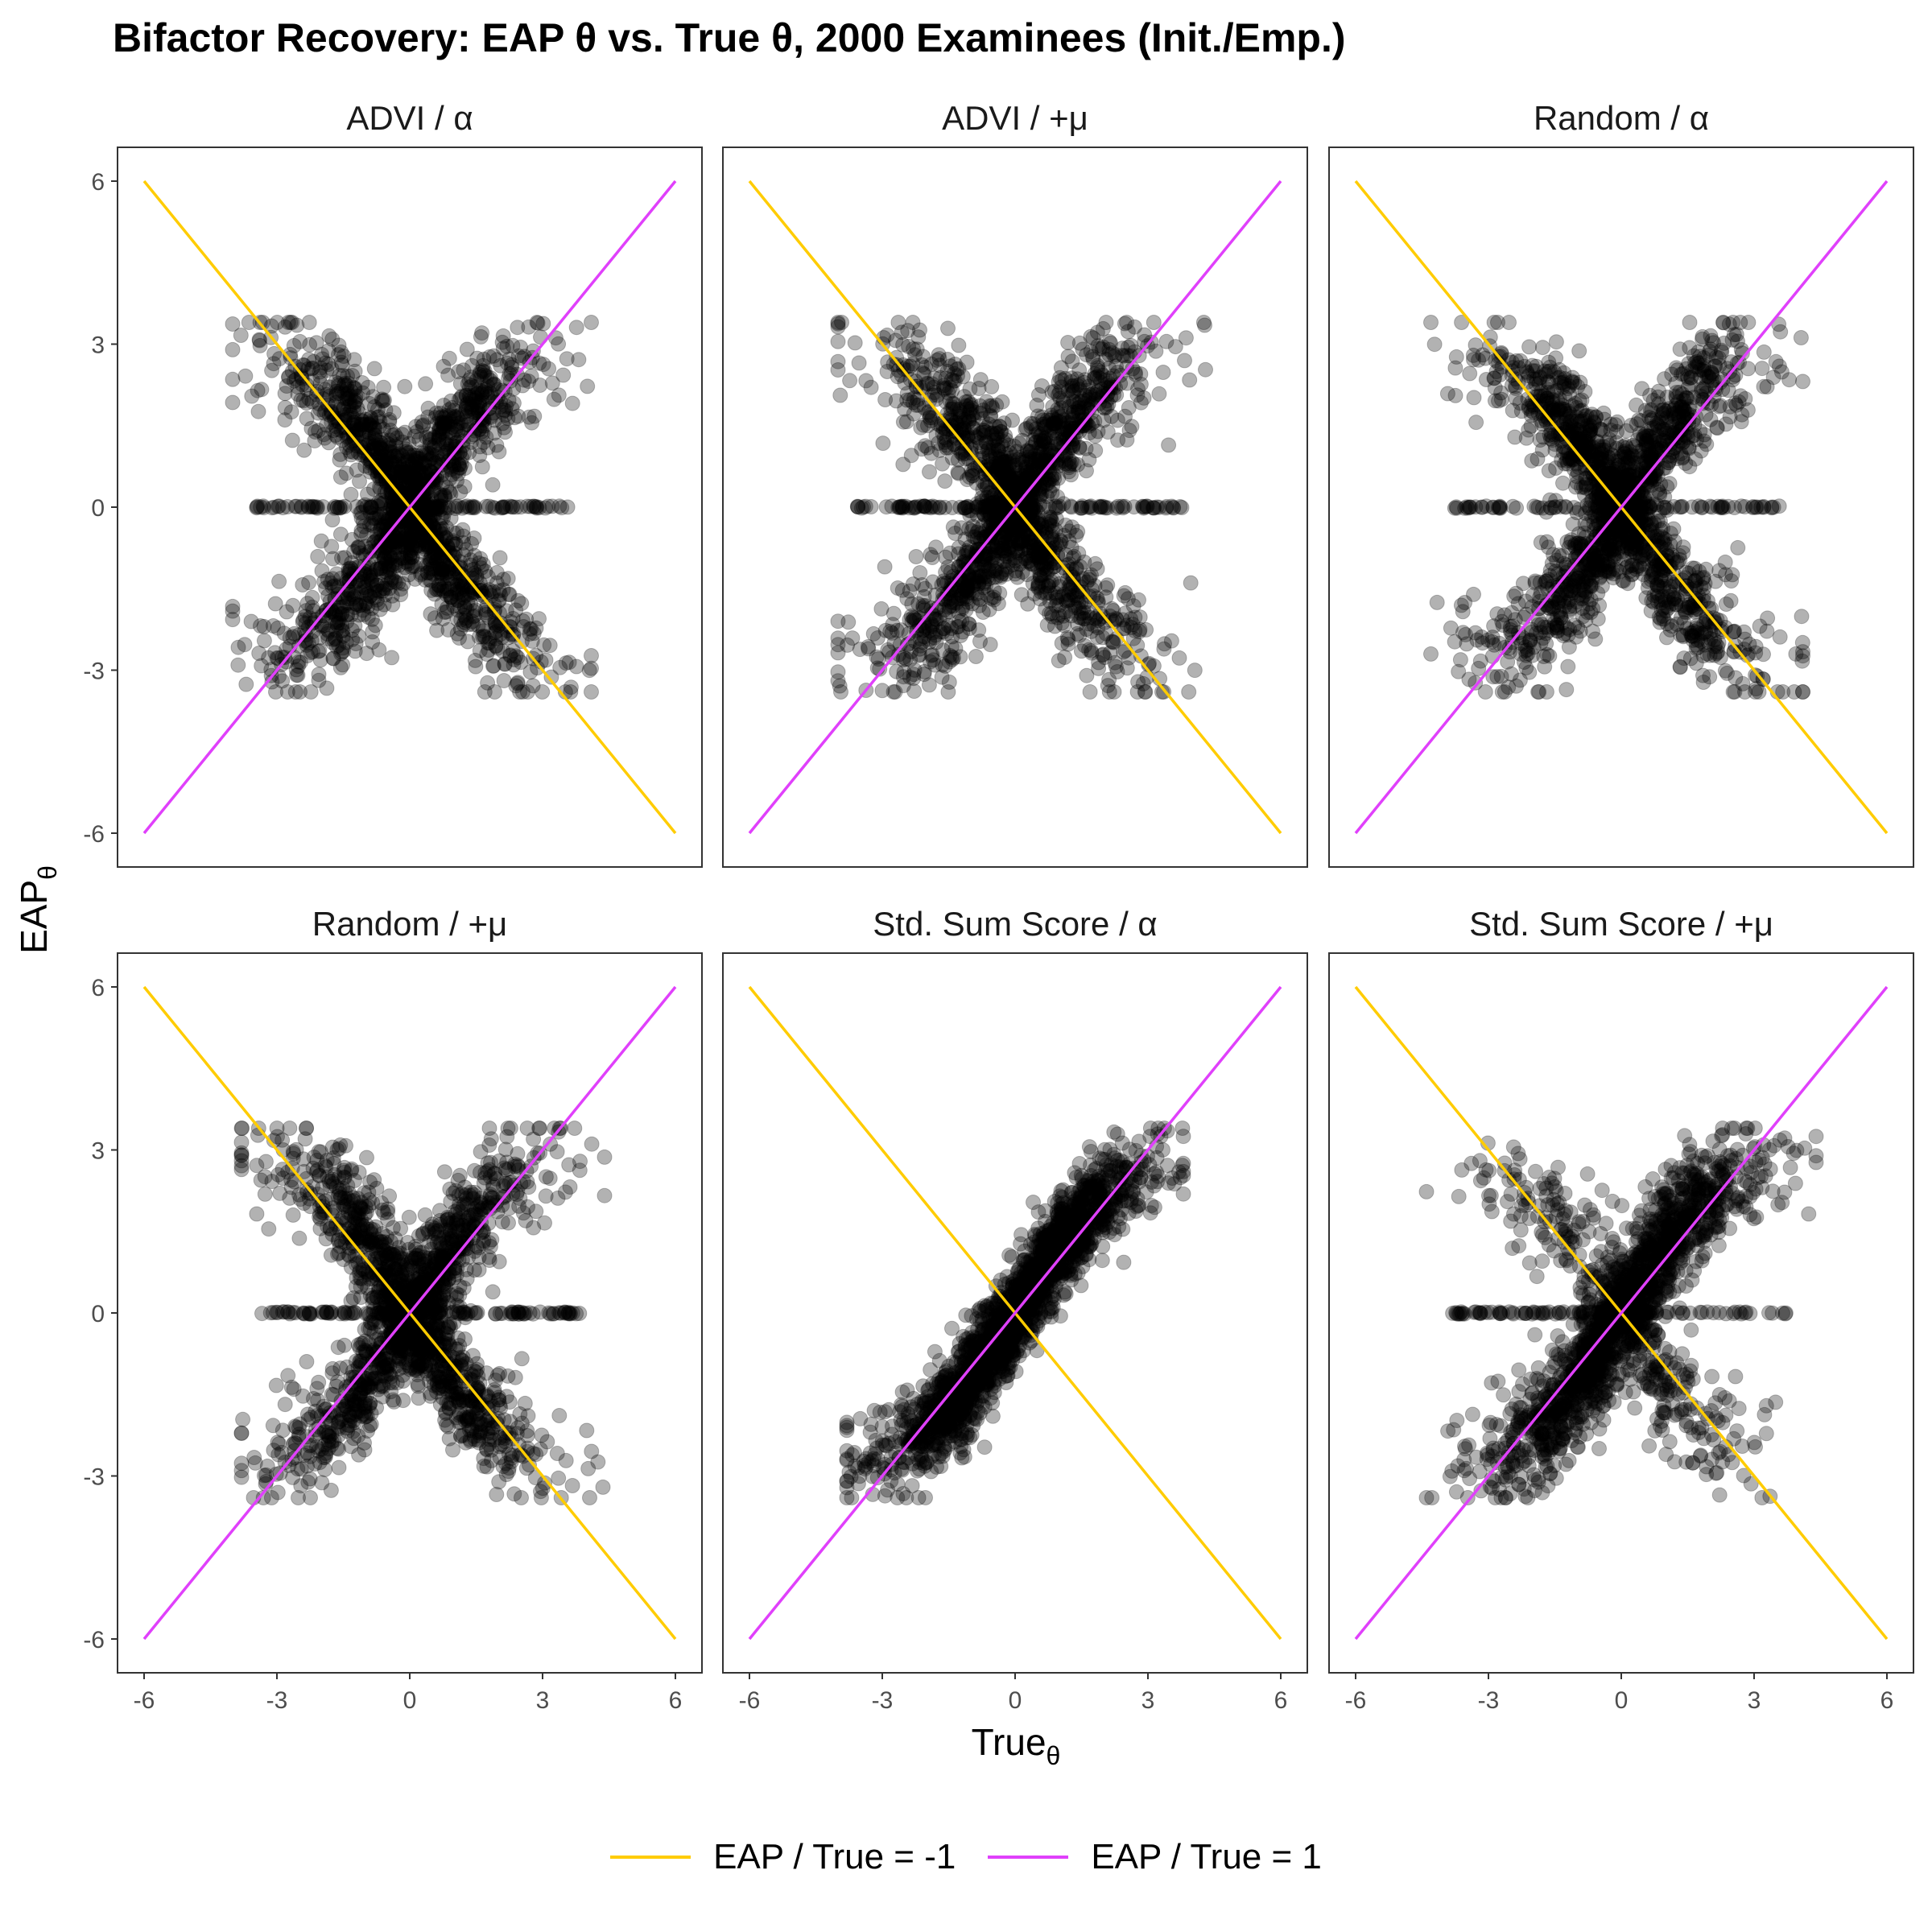  What do you see at coordinates (98, 182) in the screenshot?
I see `y-tick-label: 6` at bounding box center [98, 182].